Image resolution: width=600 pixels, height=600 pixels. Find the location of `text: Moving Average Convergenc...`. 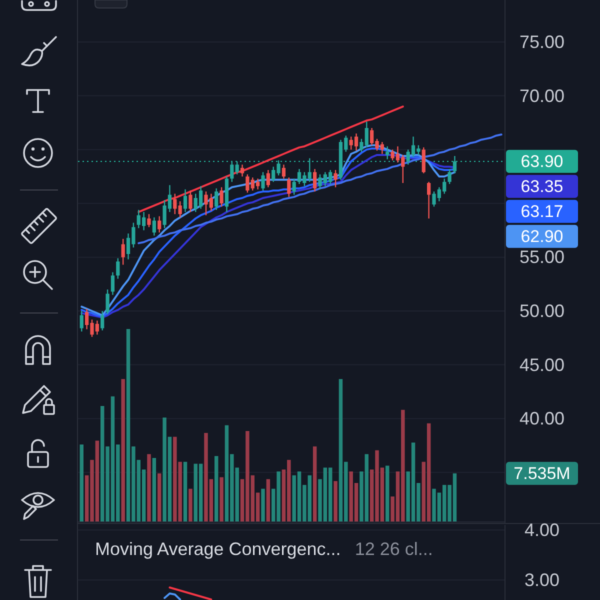

text: Moving Average Convergenc... is located at coordinates (218, 549).